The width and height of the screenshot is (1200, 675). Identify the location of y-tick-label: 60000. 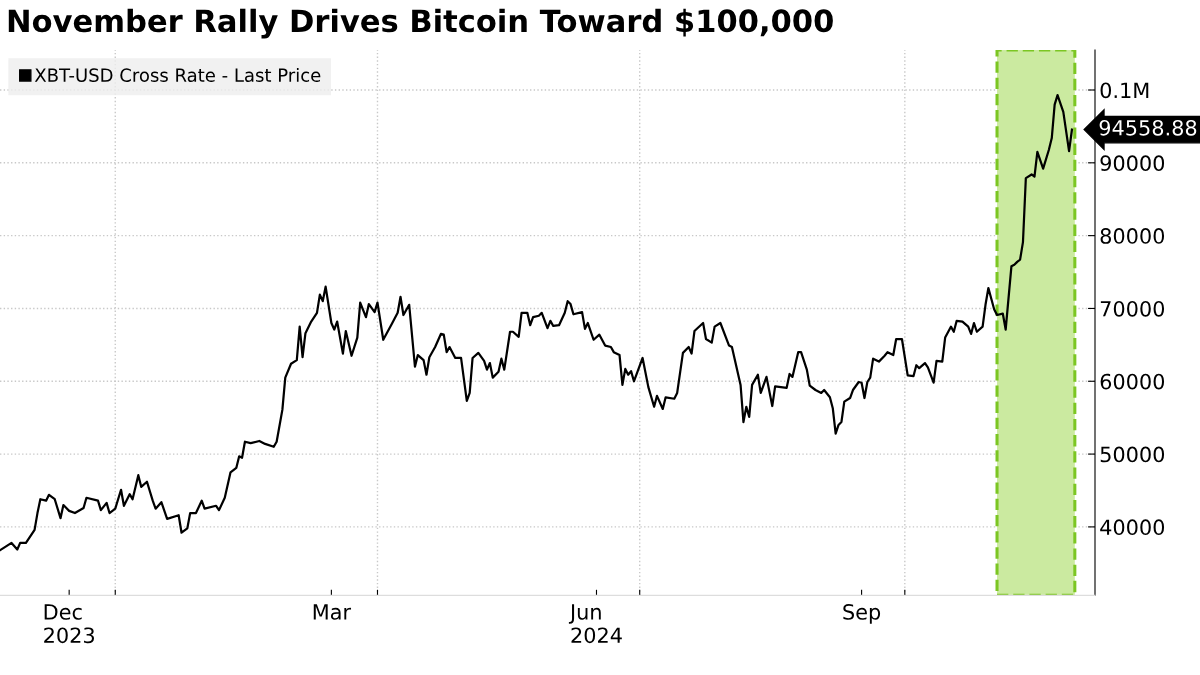
(1132, 381).